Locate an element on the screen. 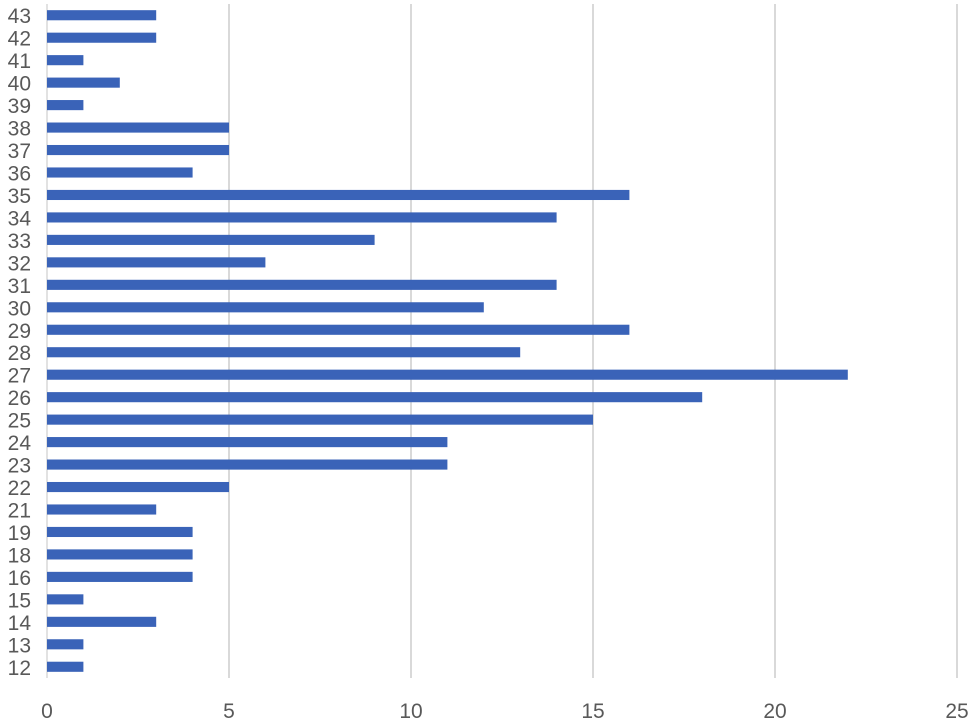 This screenshot has width=976, height=728. y-tick-label: 34 is located at coordinates (20, 218).